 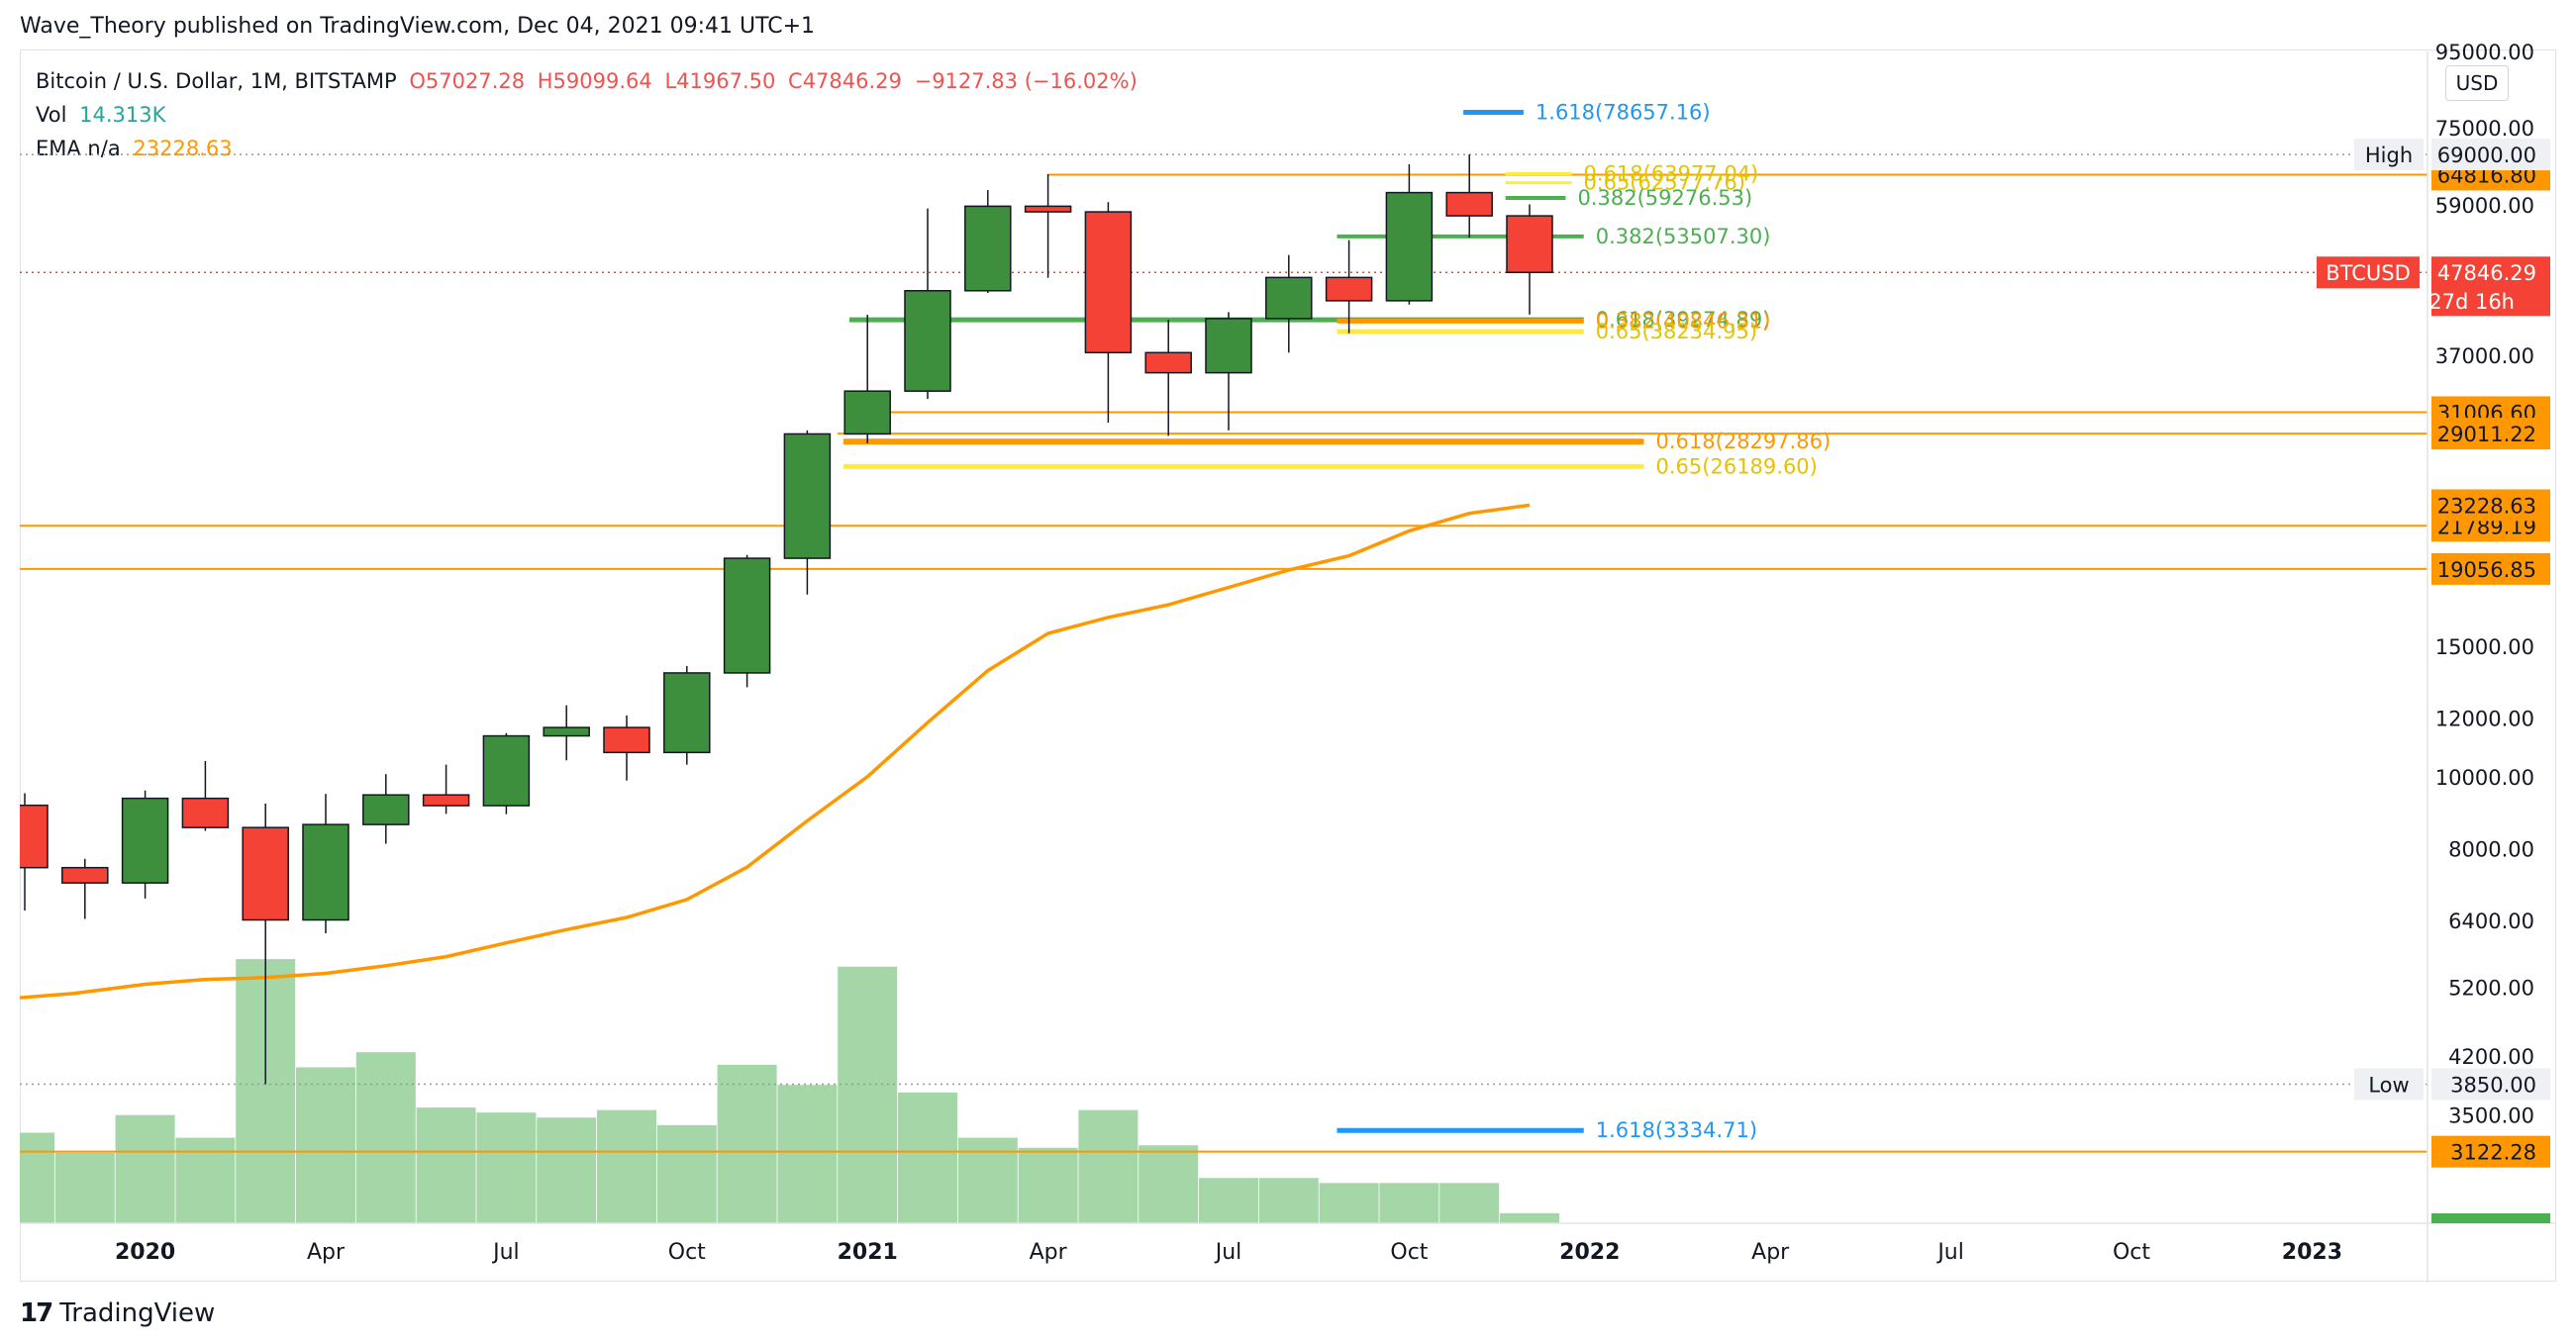 What do you see at coordinates (217, 81) in the screenshot?
I see `symbol-title: Bitcoin / U.S. Dollar, 1M, BITSTAMP` at bounding box center [217, 81].